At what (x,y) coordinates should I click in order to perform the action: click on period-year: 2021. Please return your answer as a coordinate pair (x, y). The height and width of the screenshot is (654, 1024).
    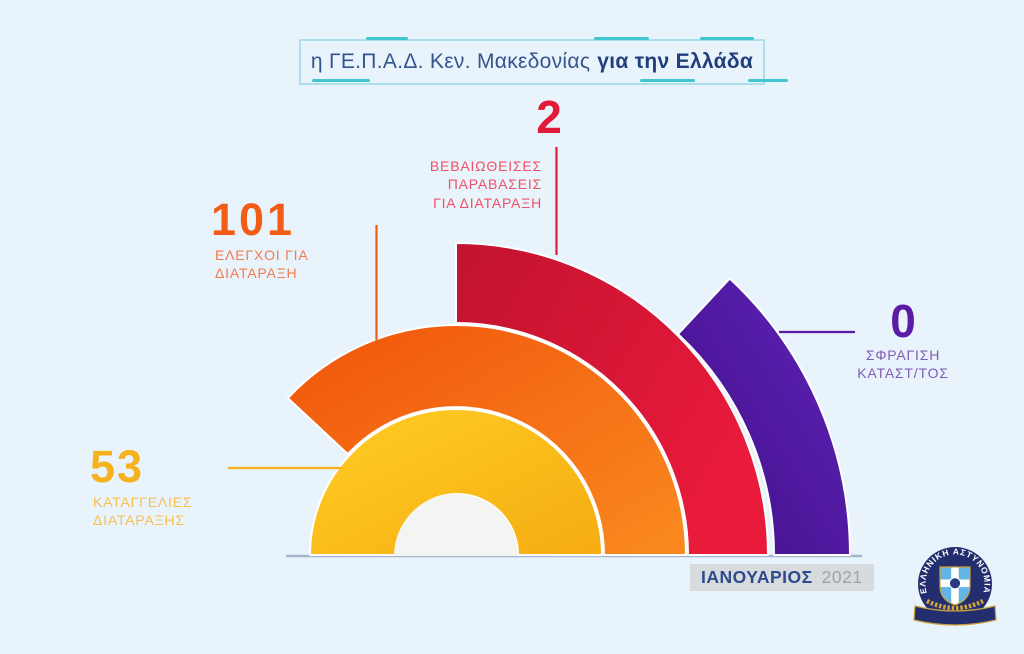
    Looking at the image, I should click on (842, 577).